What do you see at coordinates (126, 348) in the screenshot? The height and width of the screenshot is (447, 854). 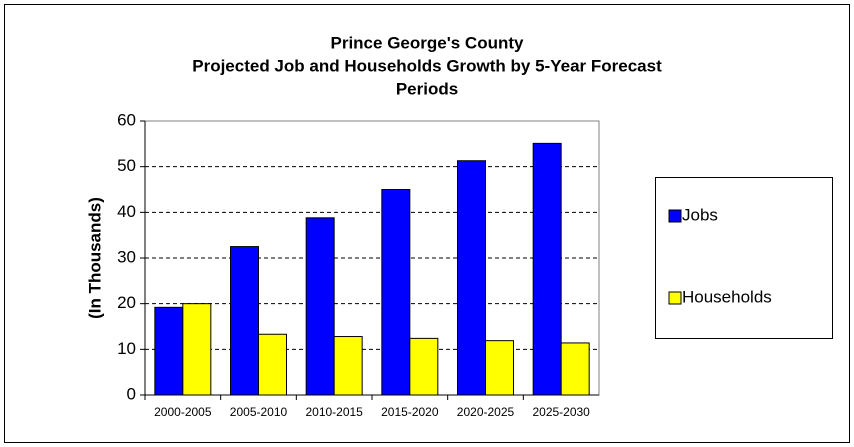 I see `y-tick-label: 10` at bounding box center [126, 348].